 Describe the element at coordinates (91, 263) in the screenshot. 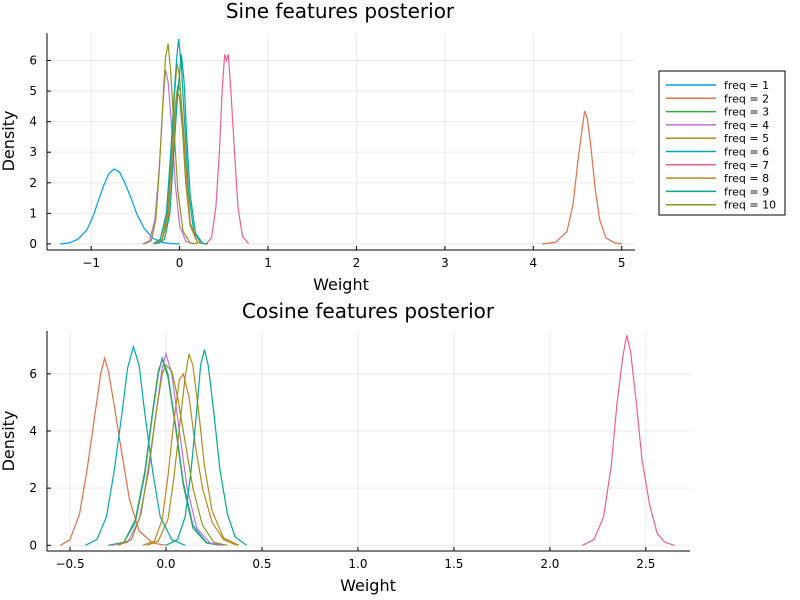

I see `sine-x-tick-label: −1` at that location.